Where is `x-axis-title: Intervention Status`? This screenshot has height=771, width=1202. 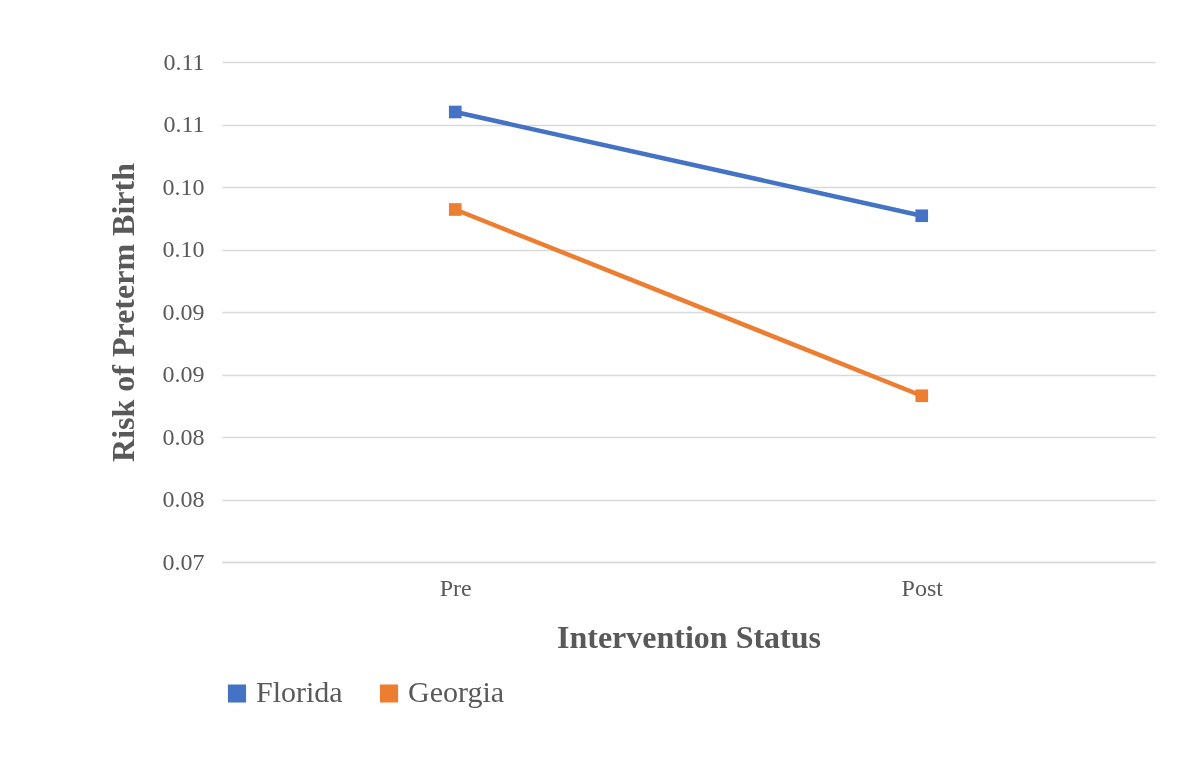 x-axis-title: Intervention Status is located at coordinates (689, 636).